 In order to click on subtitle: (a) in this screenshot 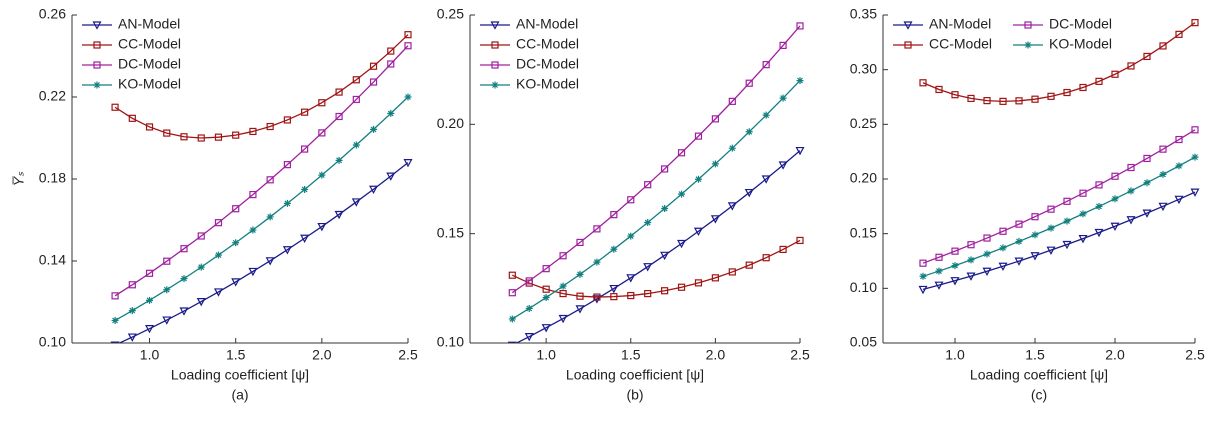, I will do `click(239, 395)`.